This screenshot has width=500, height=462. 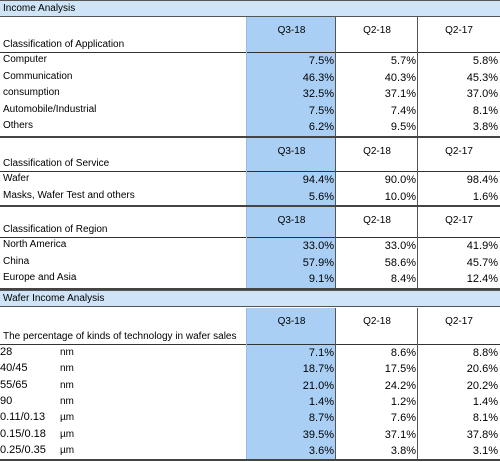 I want to click on cell-value: 7.6%, so click(x=403, y=418).